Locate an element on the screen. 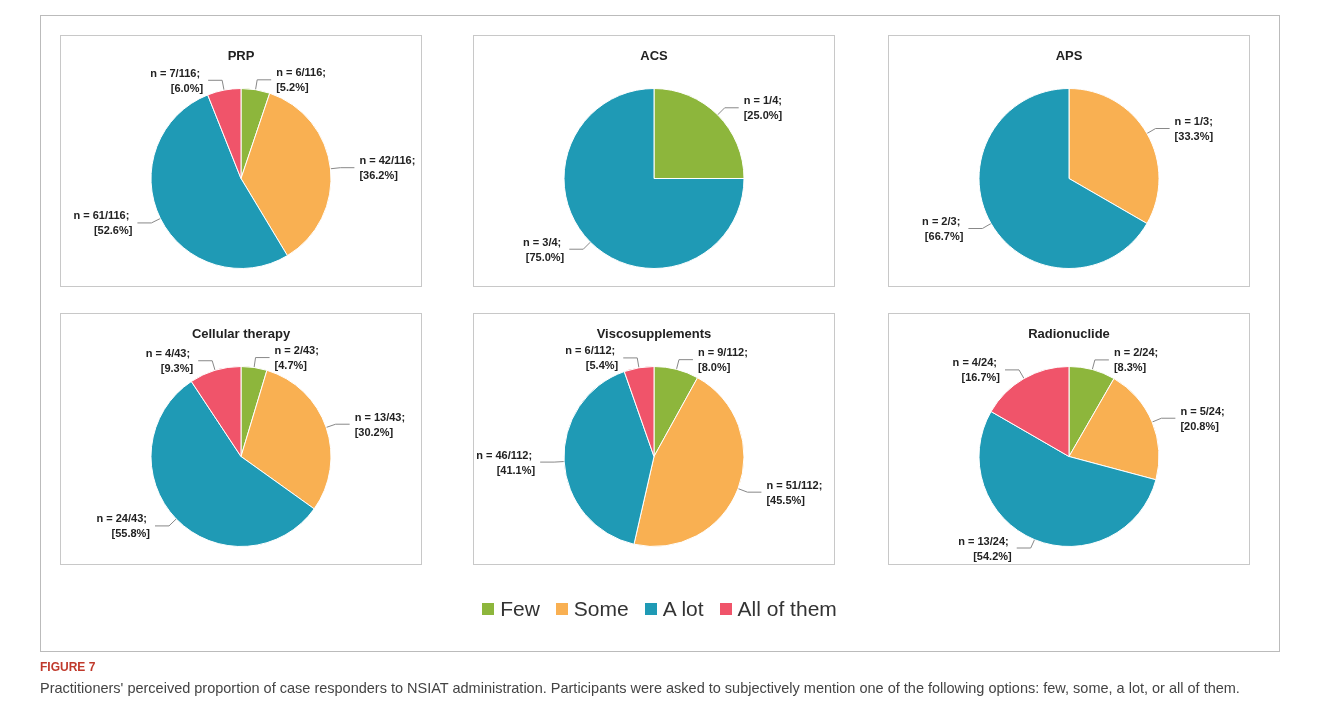 The height and width of the screenshot is (720, 1319). data-label: n = 42/116; [36.2%] is located at coordinates (389, 168).